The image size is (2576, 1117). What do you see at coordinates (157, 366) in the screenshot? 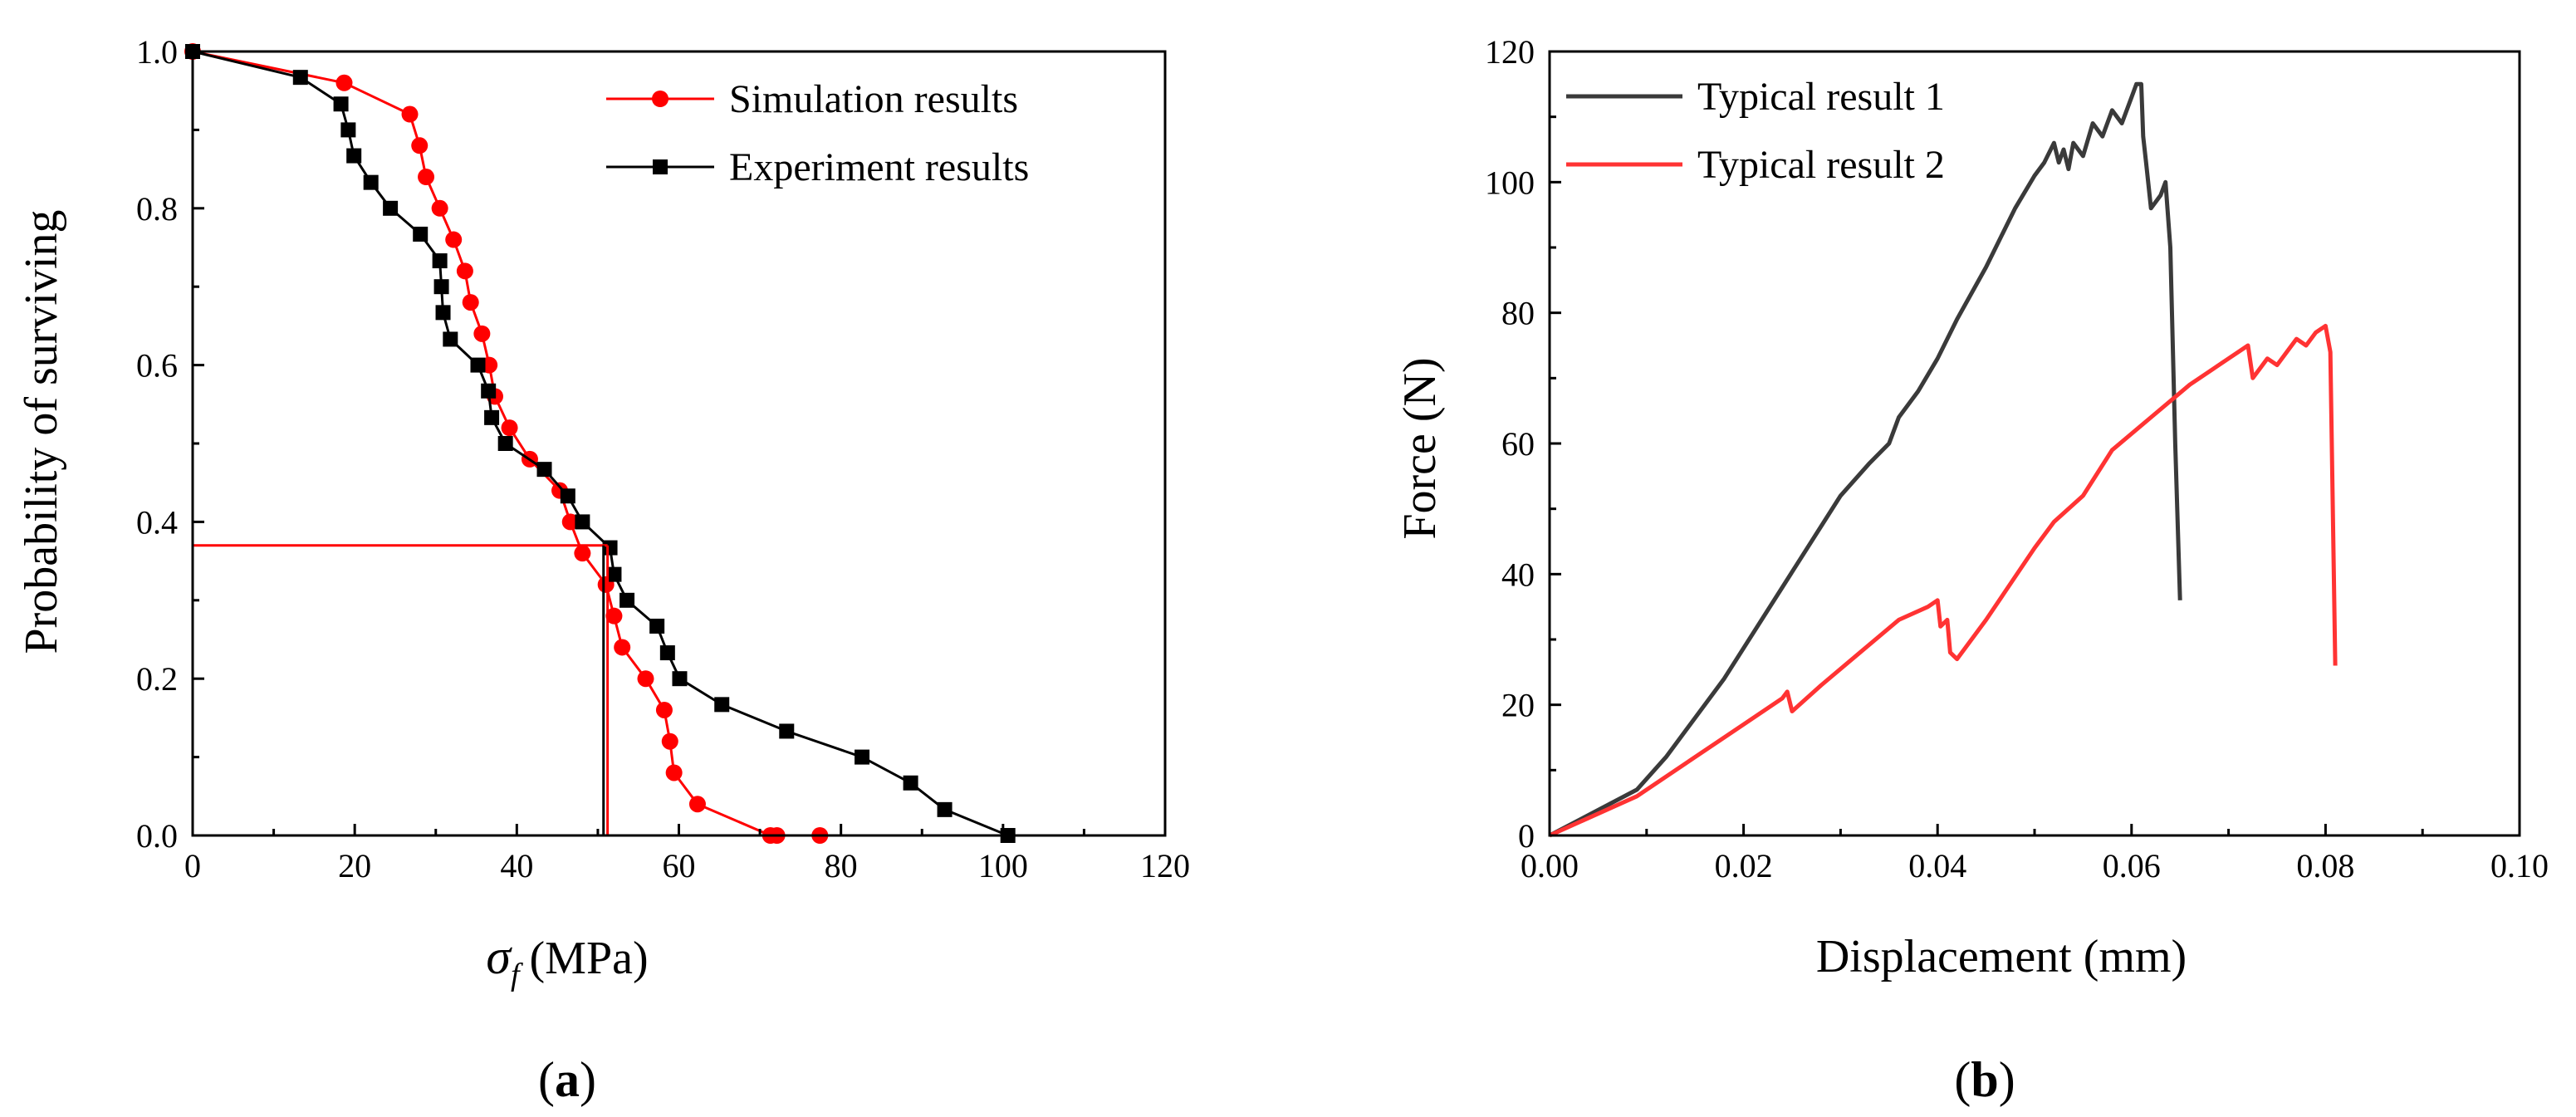
I see `y-tick-label: 0.6` at bounding box center [157, 366].